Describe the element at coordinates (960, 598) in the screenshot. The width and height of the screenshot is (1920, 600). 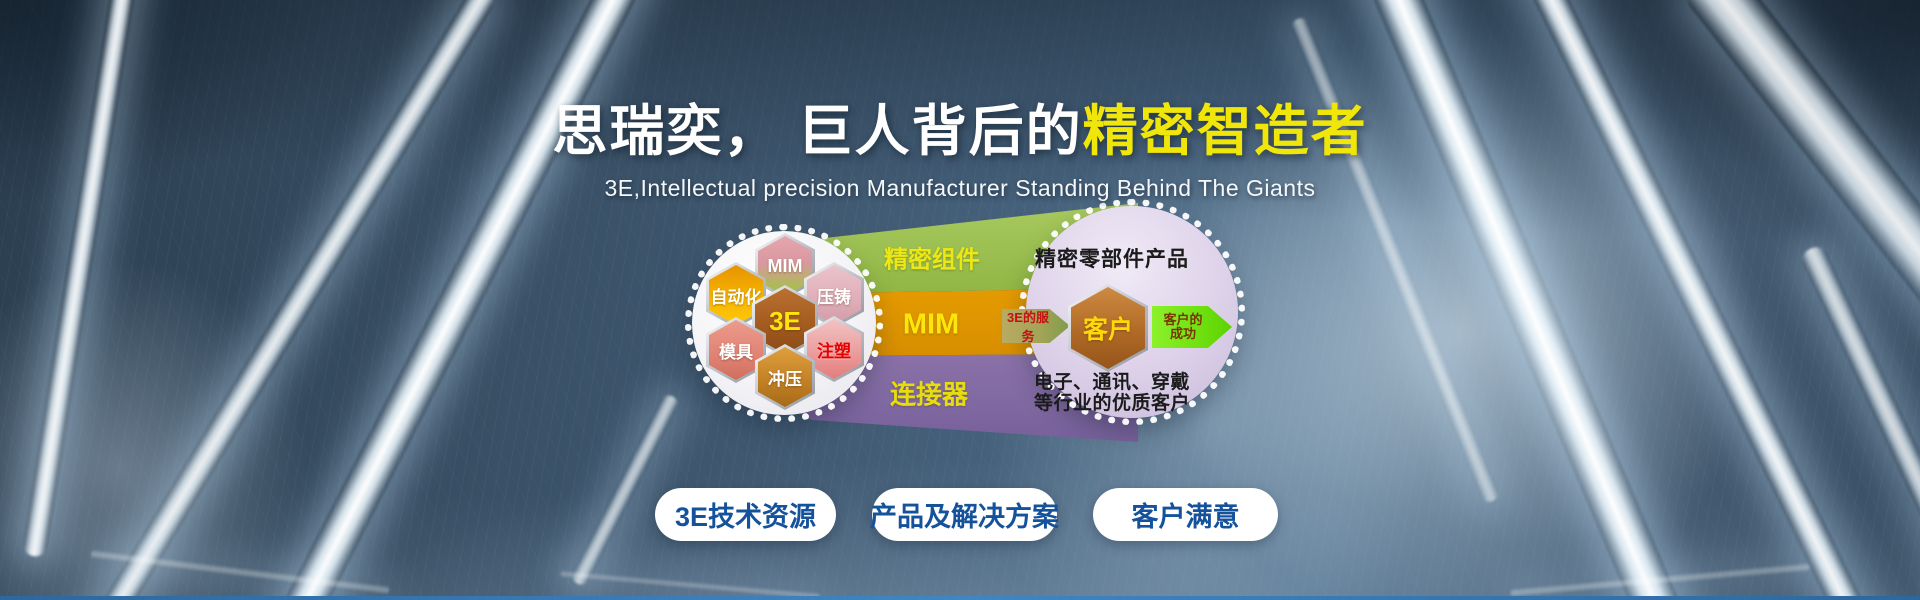
I see `bottom-accent-strip` at that location.